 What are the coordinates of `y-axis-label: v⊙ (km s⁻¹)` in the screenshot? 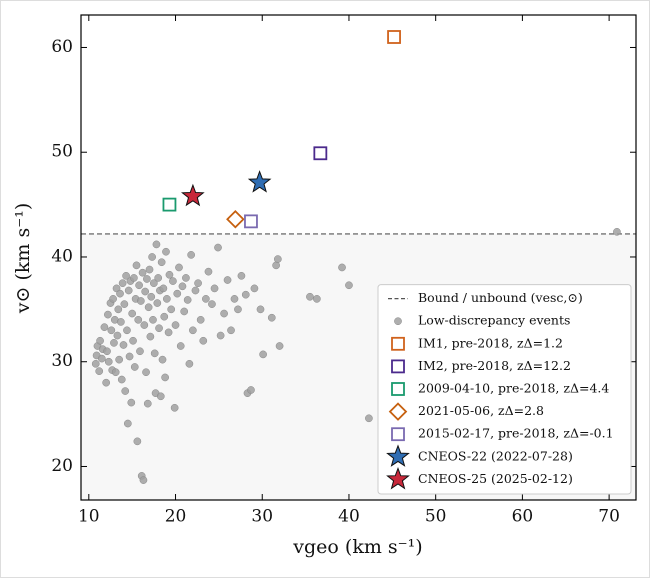 It's located at (23, 258).